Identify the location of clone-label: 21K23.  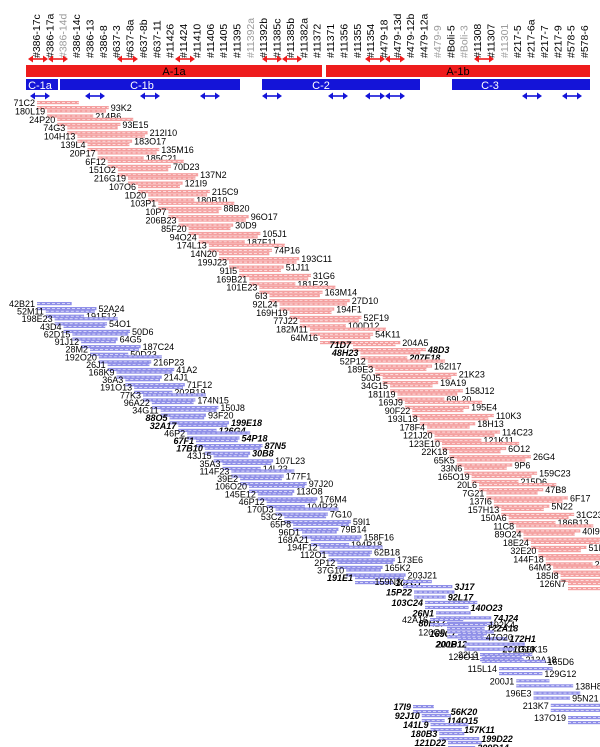
(472, 375).